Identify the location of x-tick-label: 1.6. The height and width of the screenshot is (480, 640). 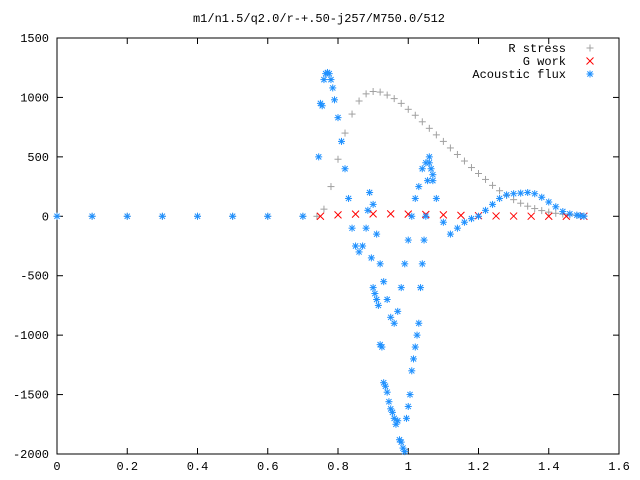
(619, 467).